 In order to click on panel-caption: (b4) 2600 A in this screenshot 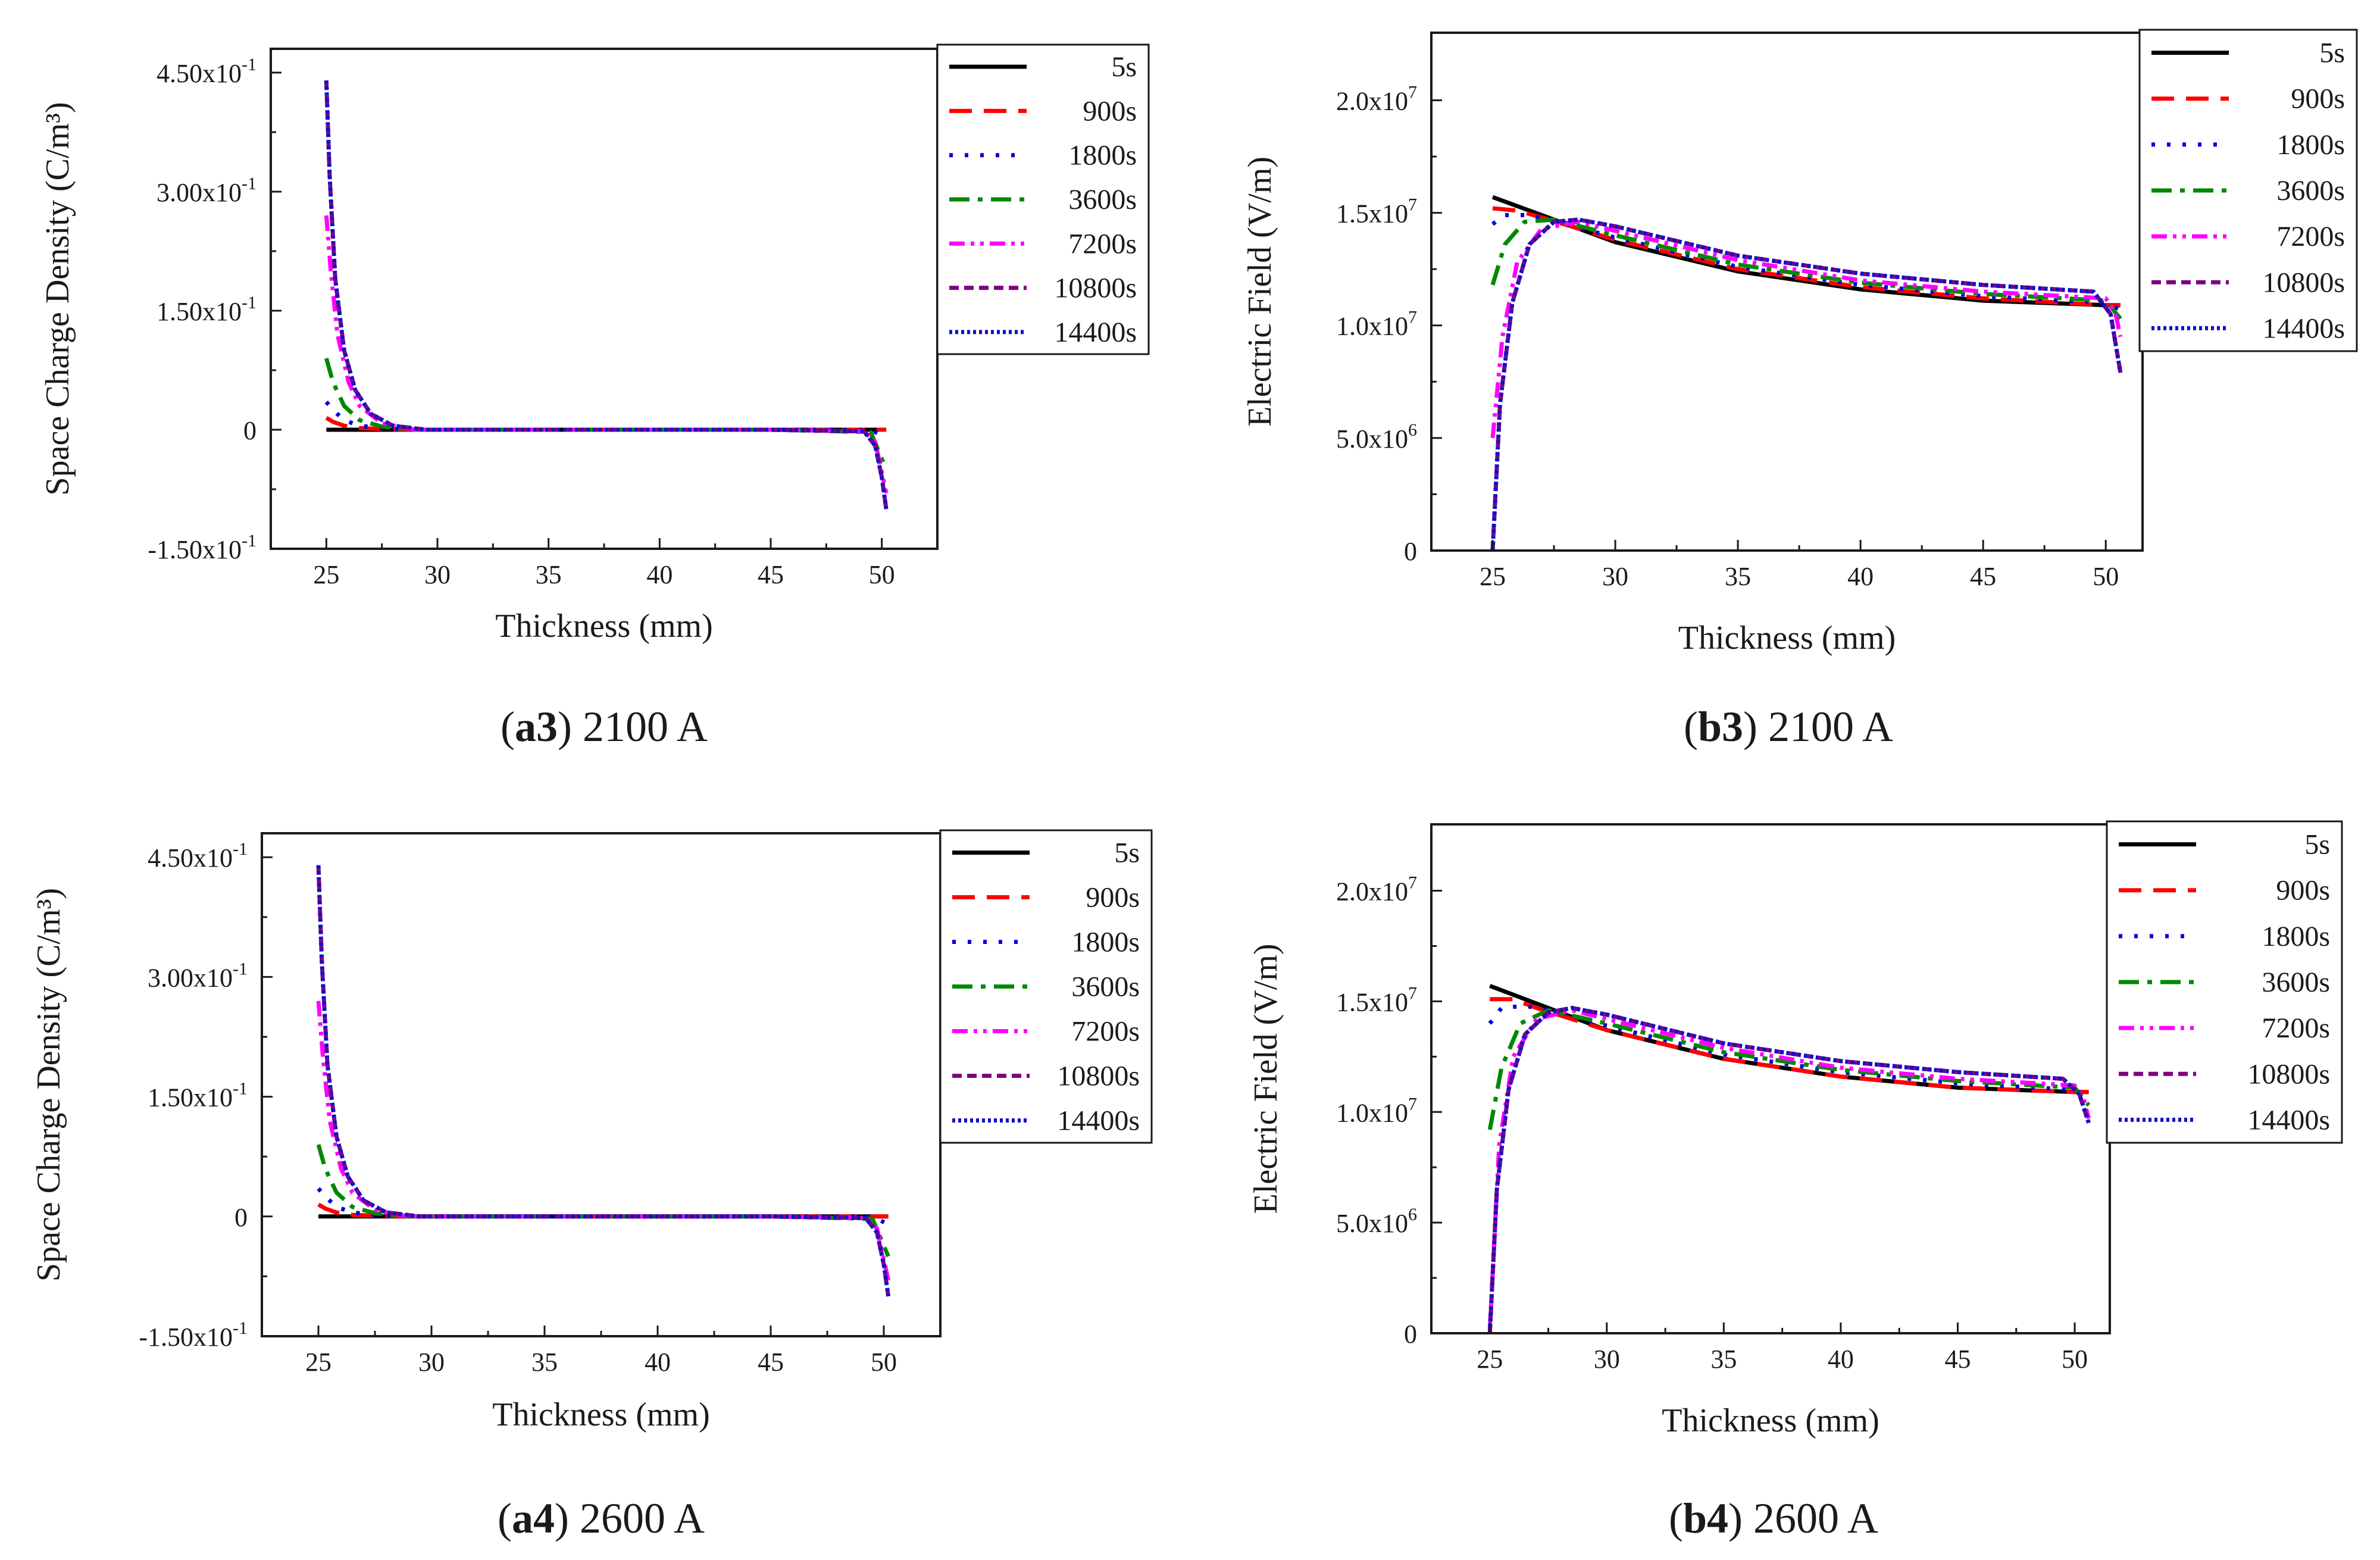, I will do `click(1773, 1518)`.